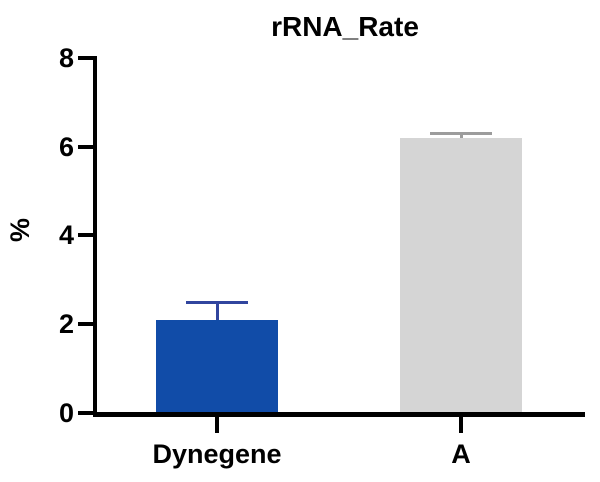  I want to click on y-axis-tick-label: 2, so click(66, 324).